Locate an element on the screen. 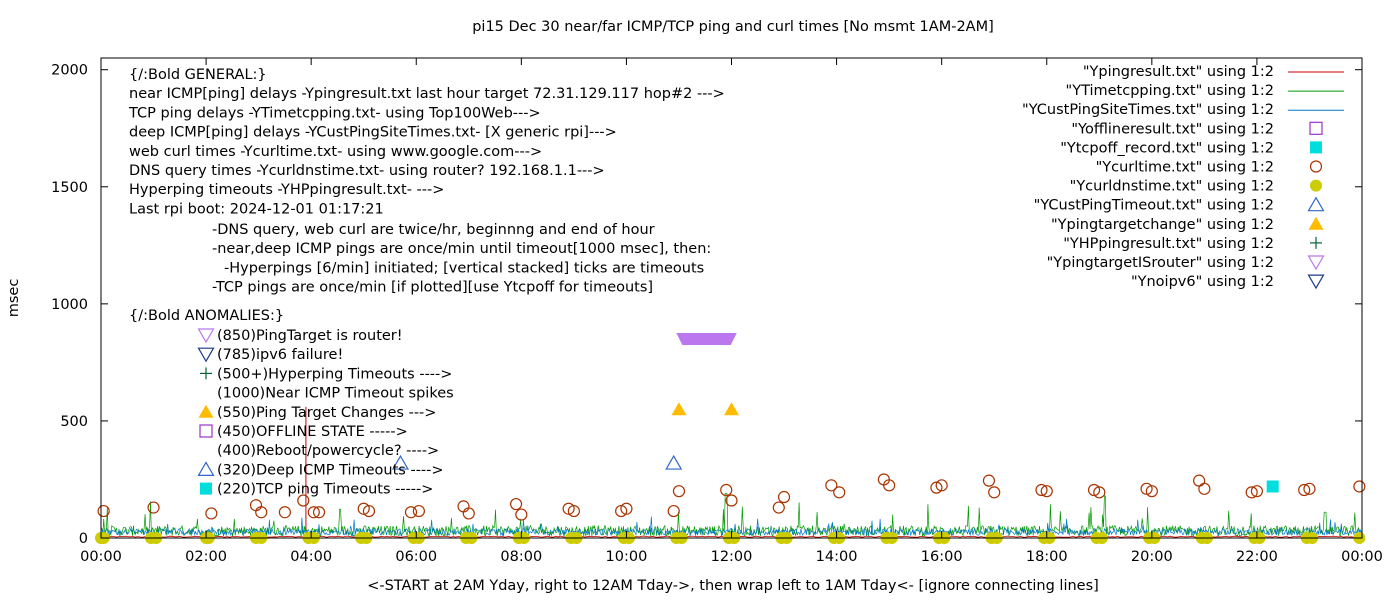 This screenshot has height=600, width=1400. y-tick-label: 1000 is located at coordinates (69, 305).